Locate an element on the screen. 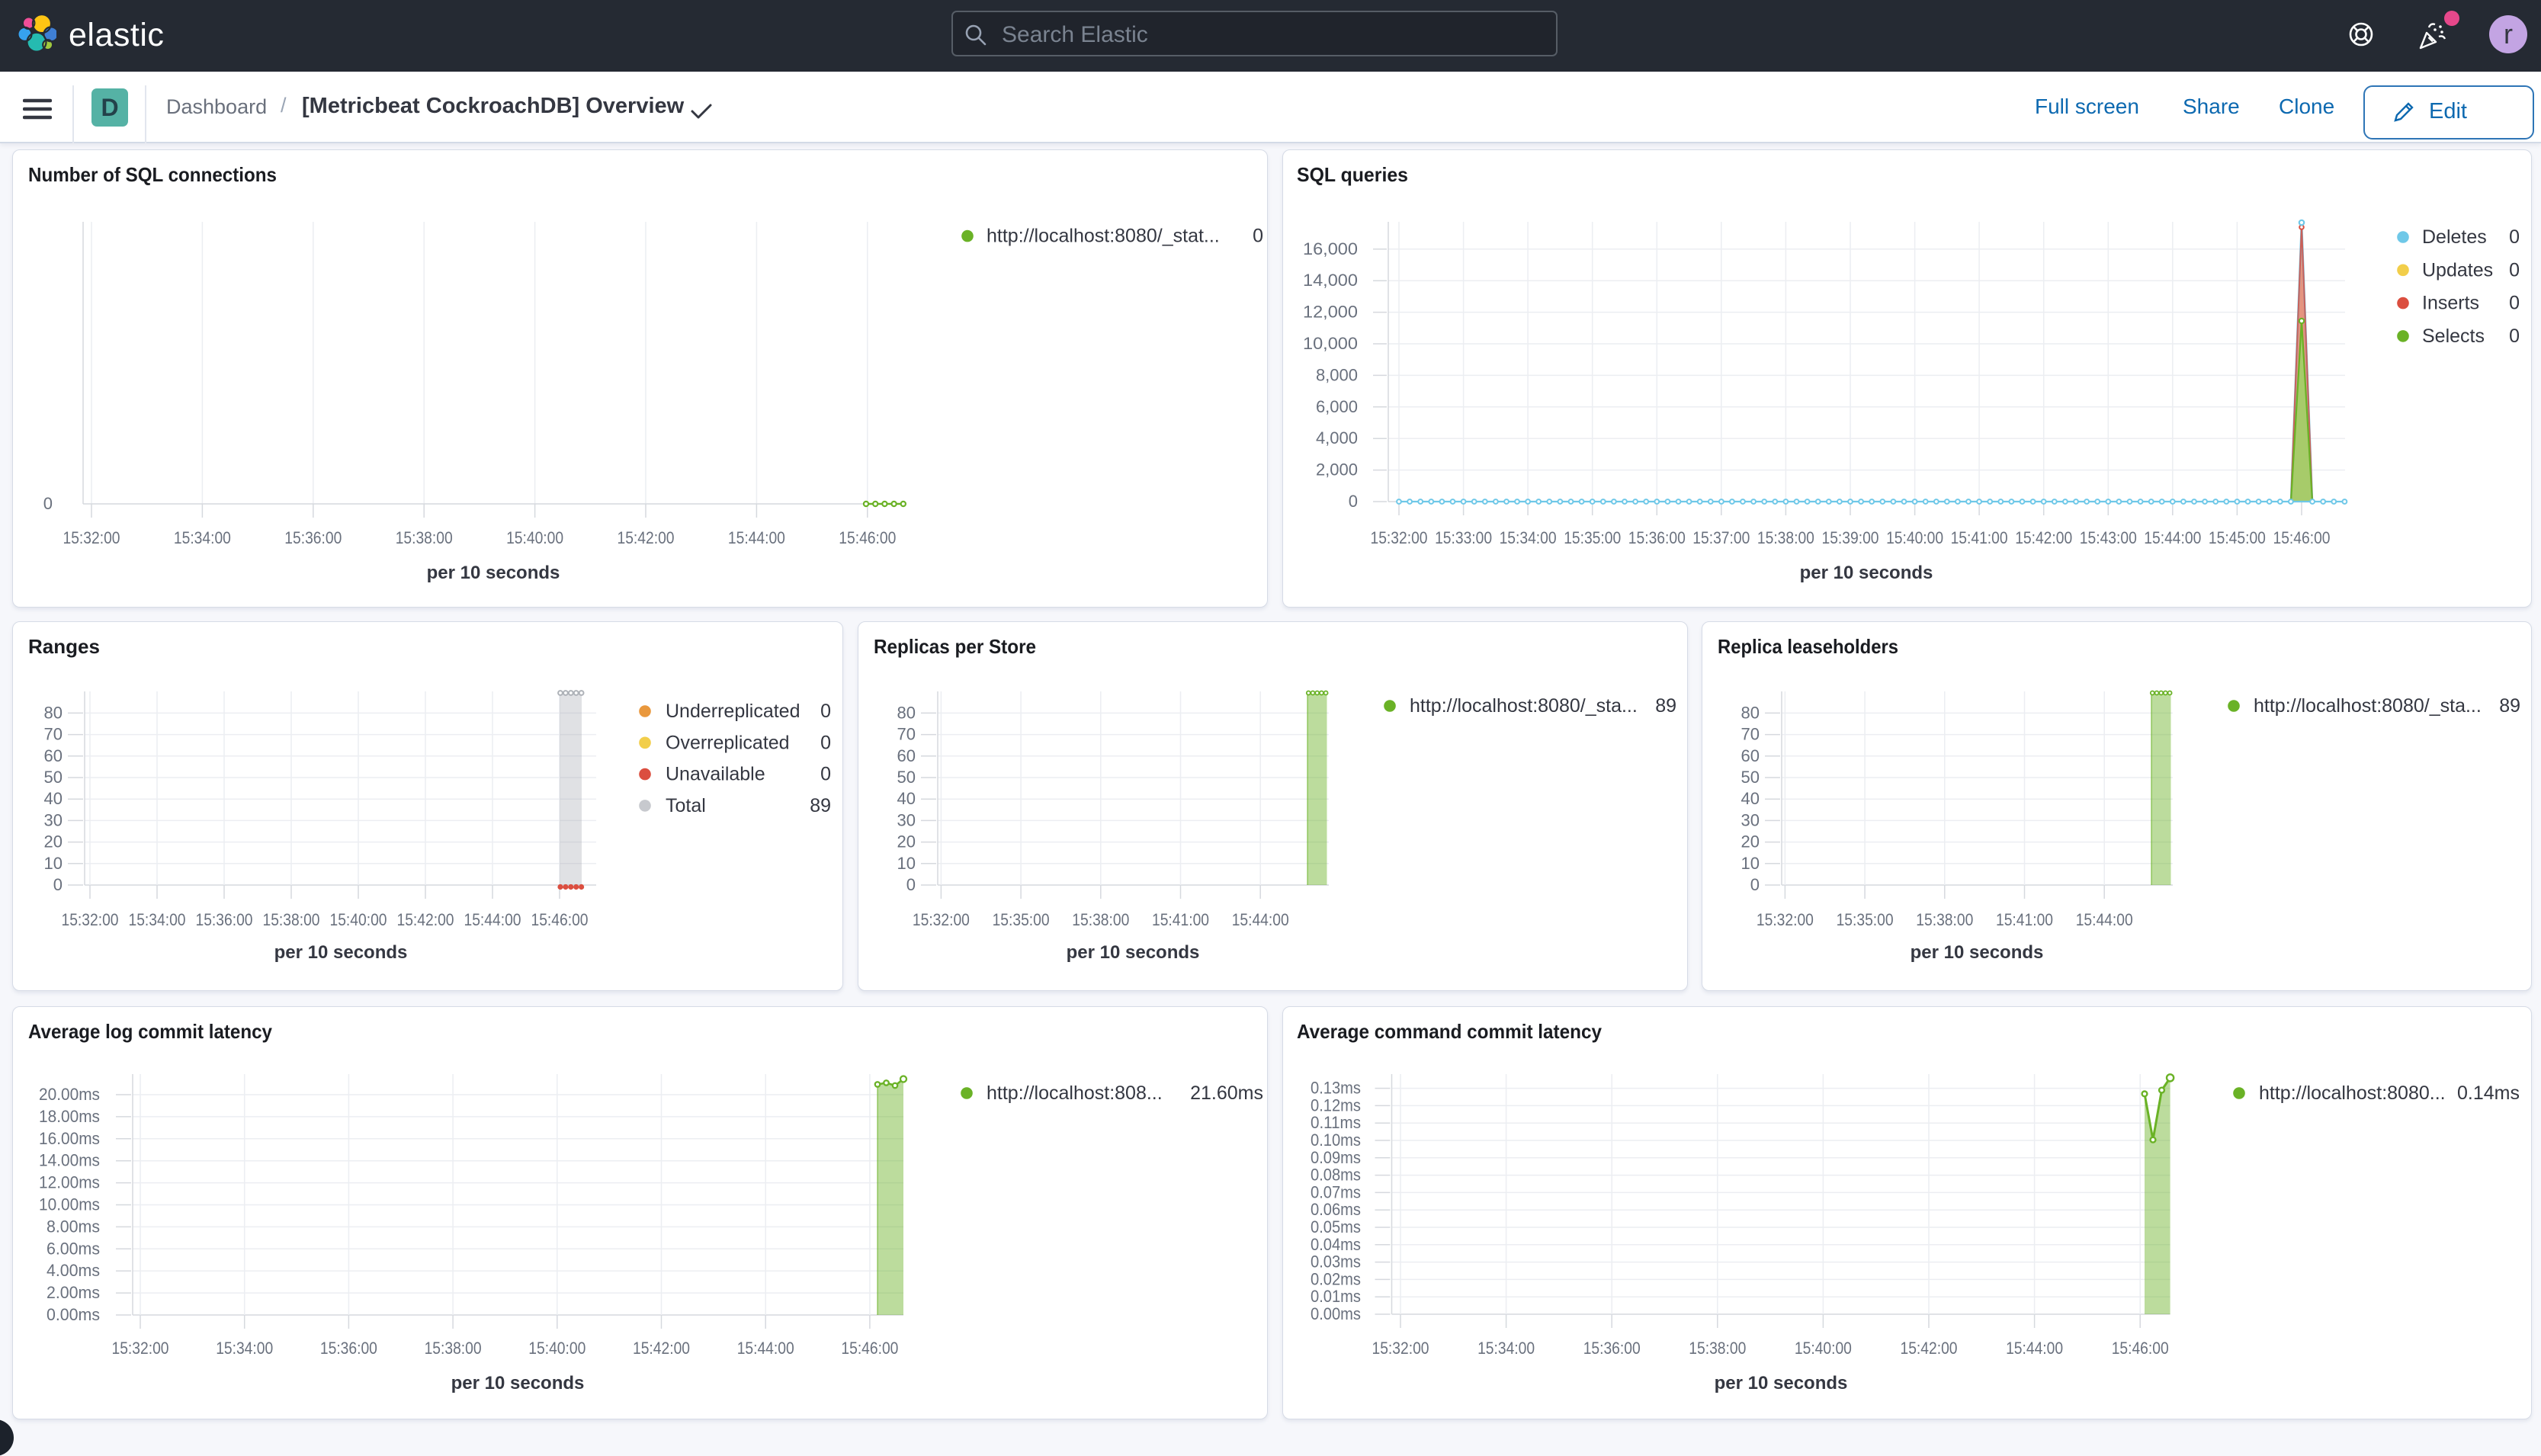  svg-text: 15:43:00 is located at coordinates (2108, 537).